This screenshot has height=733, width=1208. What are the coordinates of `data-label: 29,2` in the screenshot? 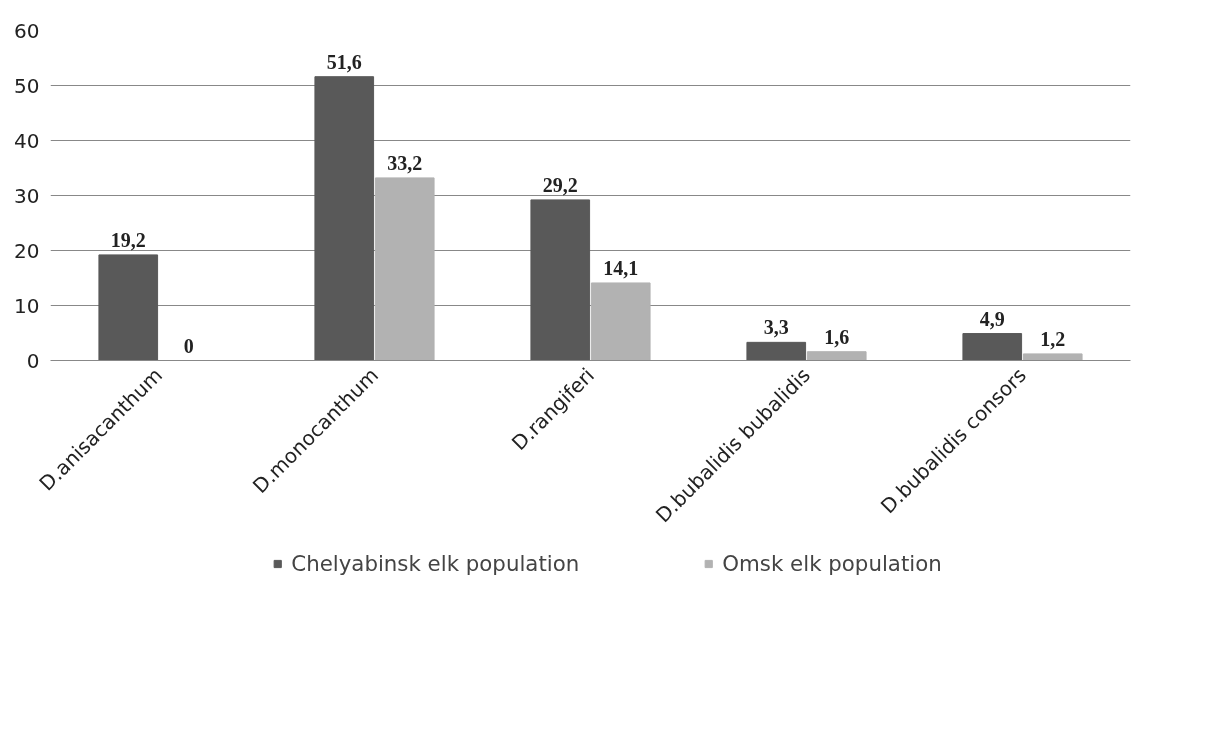 It's located at (560, 184).